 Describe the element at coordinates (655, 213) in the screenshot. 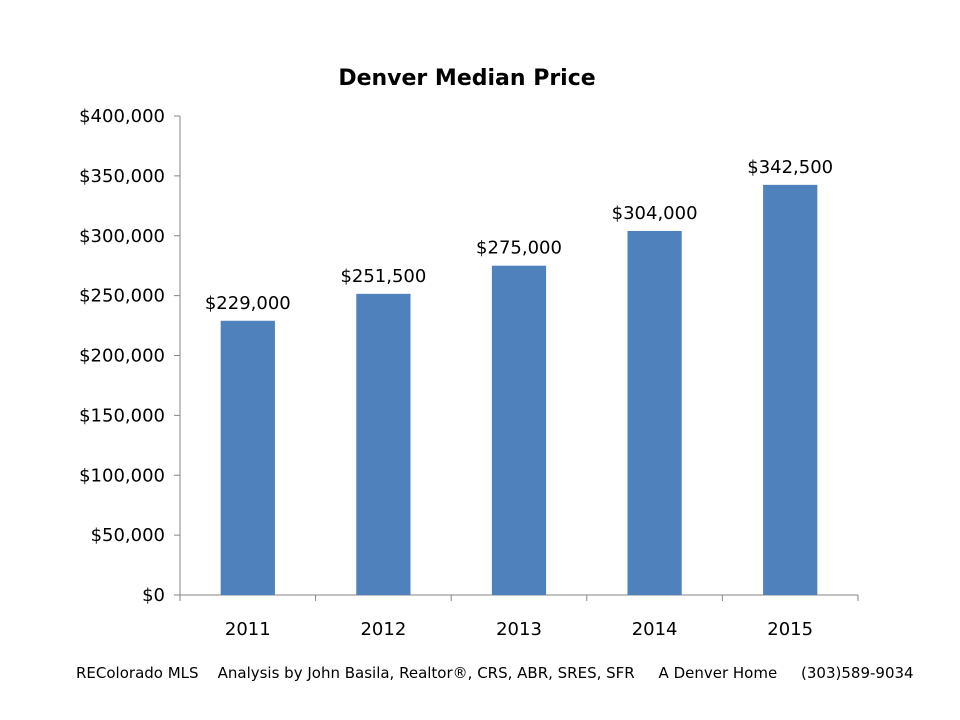

I see `data-label-2014: $304,000` at that location.